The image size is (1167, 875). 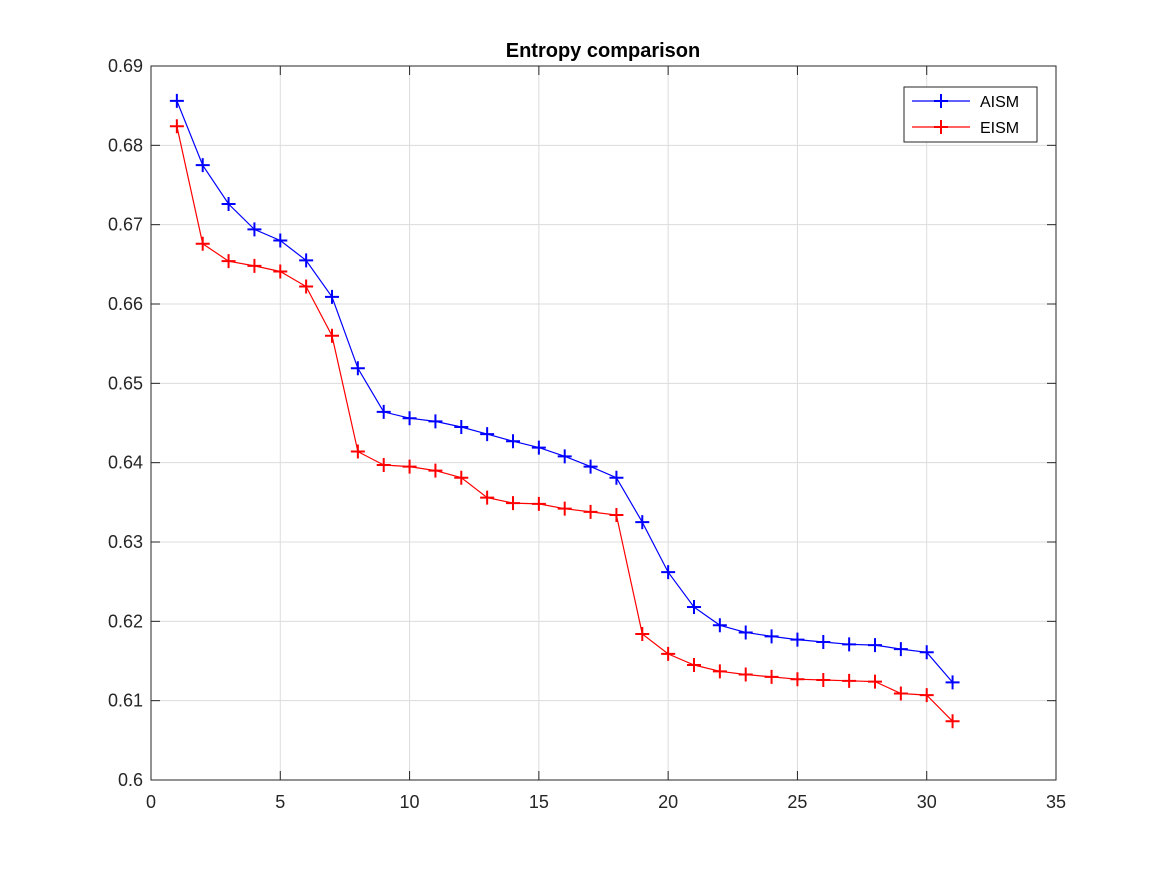 What do you see at coordinates (539, 802) in the screenshot?
I see `x-tick-label: 15` at bounding box center [539, 802].